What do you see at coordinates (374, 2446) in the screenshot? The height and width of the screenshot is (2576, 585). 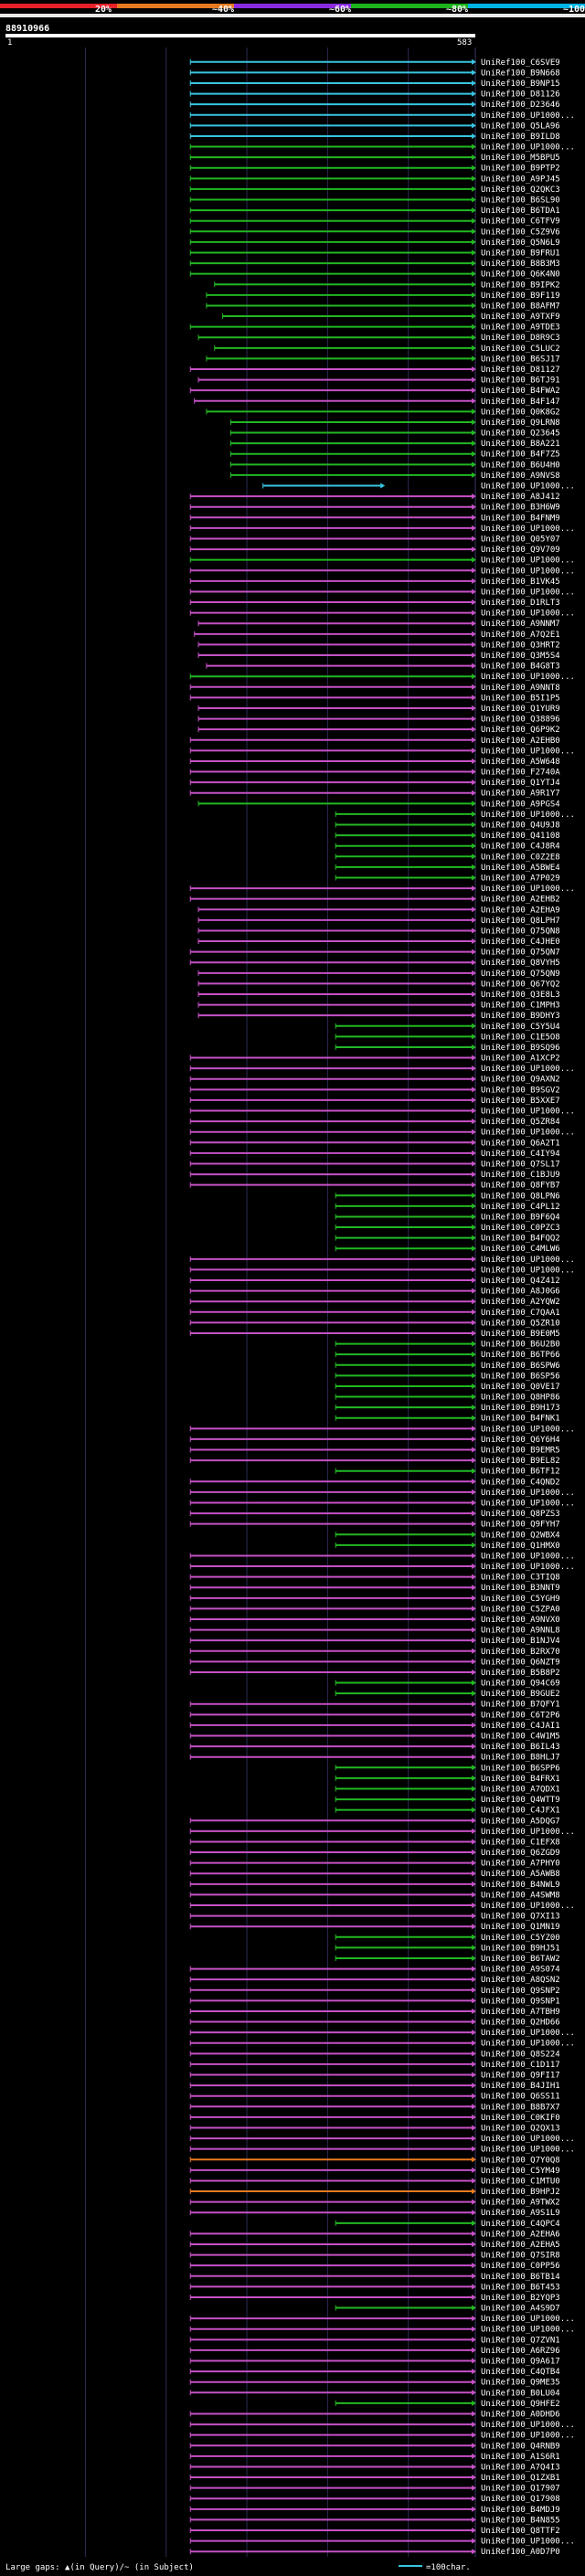 I see `hit-row: UniRef100_Q4RNB9` at bounding box center [374, 2446].